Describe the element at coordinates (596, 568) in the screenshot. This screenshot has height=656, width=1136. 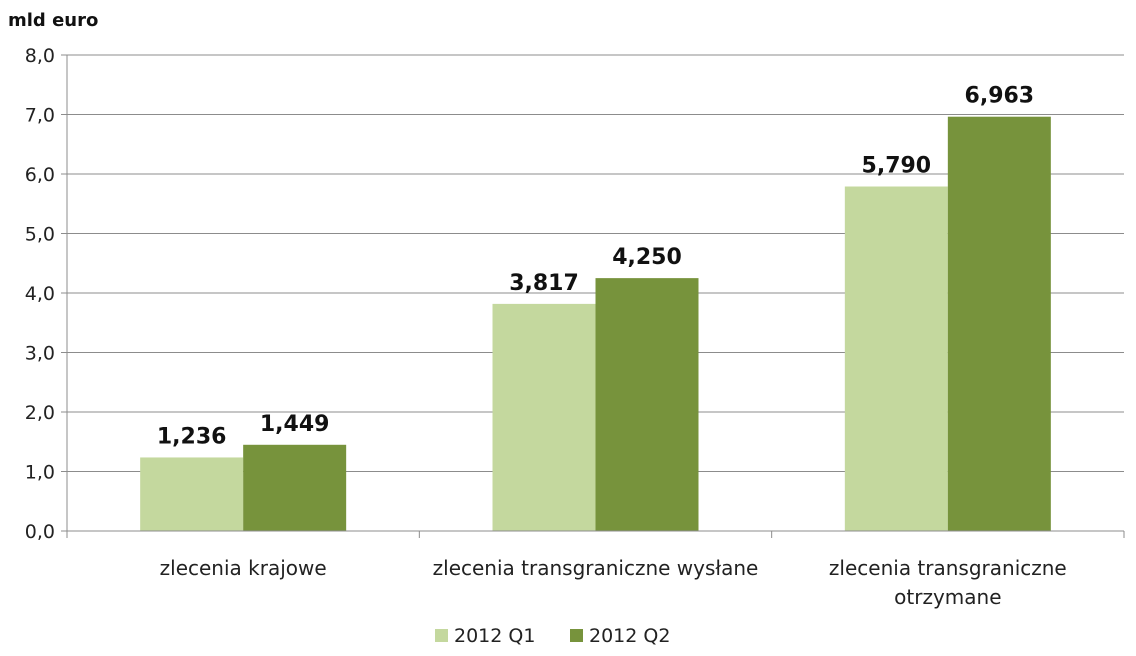
I see `category-label: zlecenia transgraniczne wysłane` at that location.